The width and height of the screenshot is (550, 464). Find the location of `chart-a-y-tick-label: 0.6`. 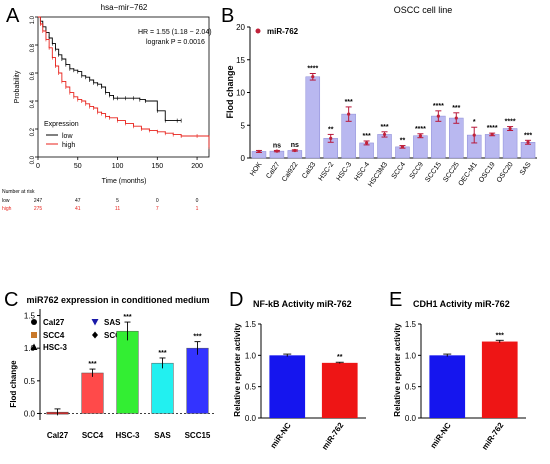

chart-a-y-tick-label: 0.6 is located at coordinates (33, 75).